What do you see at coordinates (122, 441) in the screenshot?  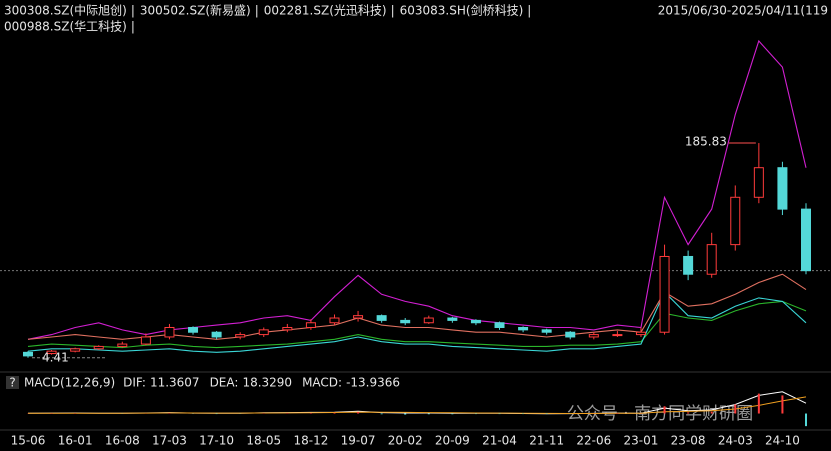 I see `x-tick-label: 16-08` at bounding box center [122, 441].